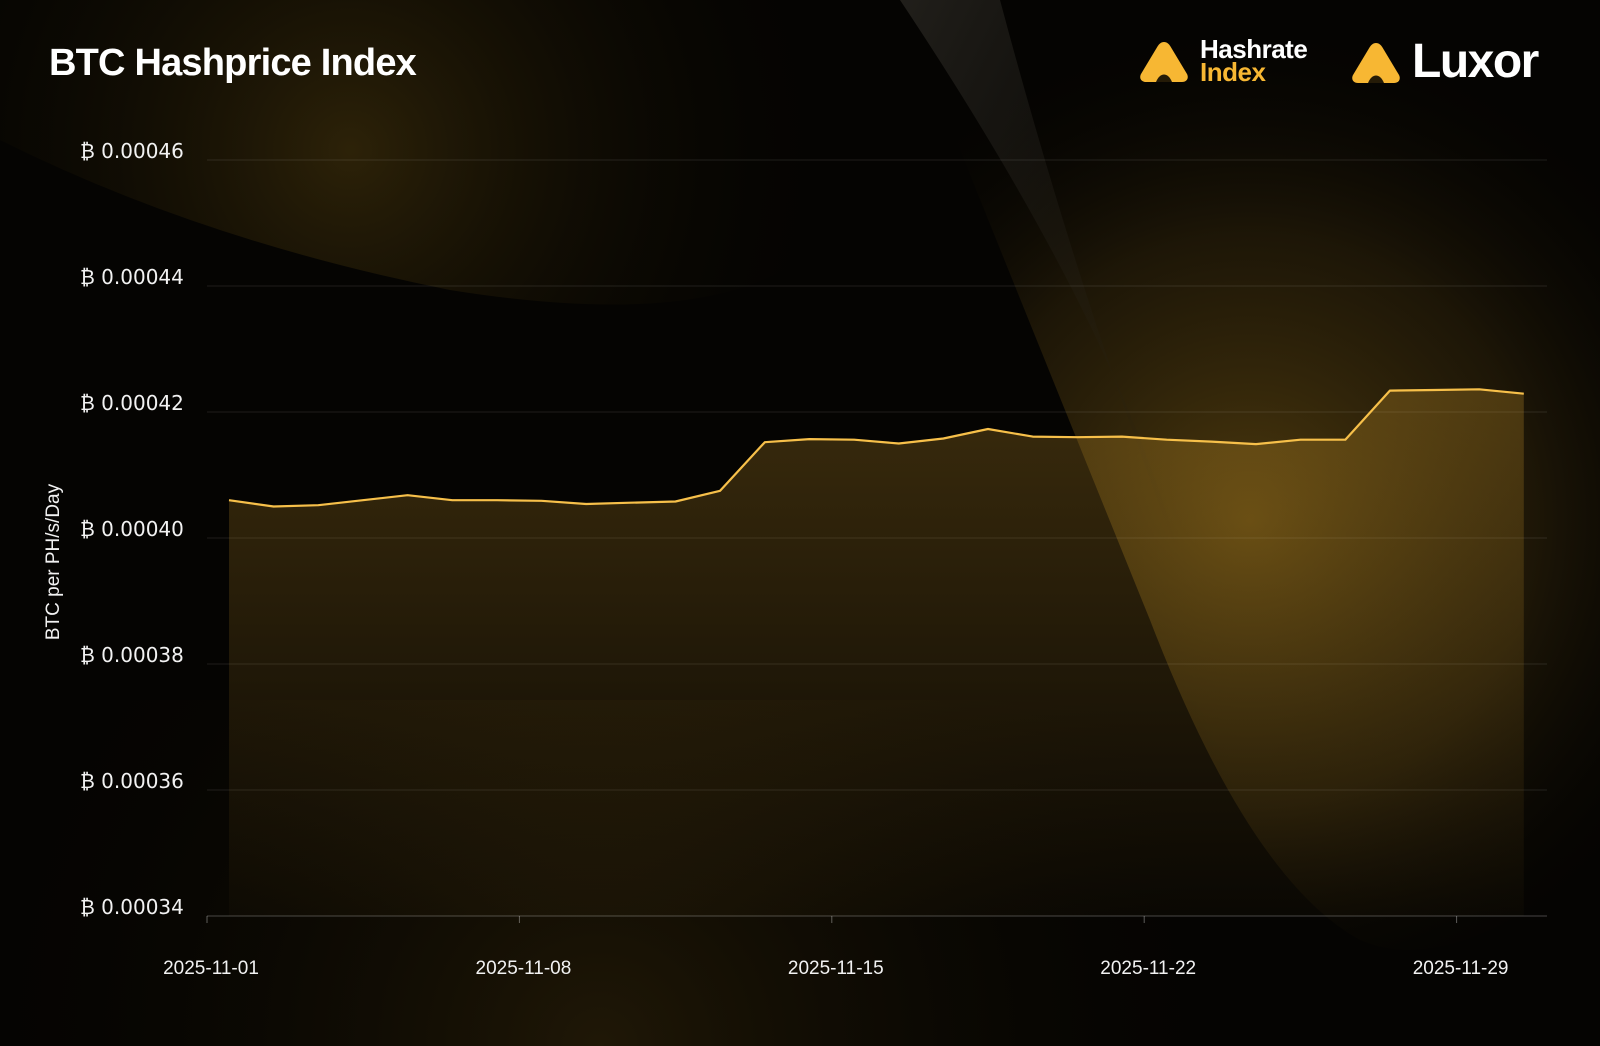  I want to click on x-tick-label: 2025-11-08, so click(524, 968).